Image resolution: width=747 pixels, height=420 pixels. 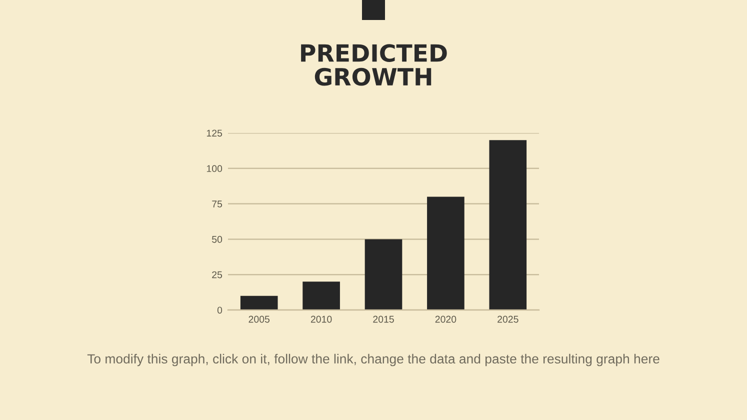 What do you see at coordinates (219, 310) in the screenshot?
I see `y-tick-label: 0` at bounding box center [219, 310].